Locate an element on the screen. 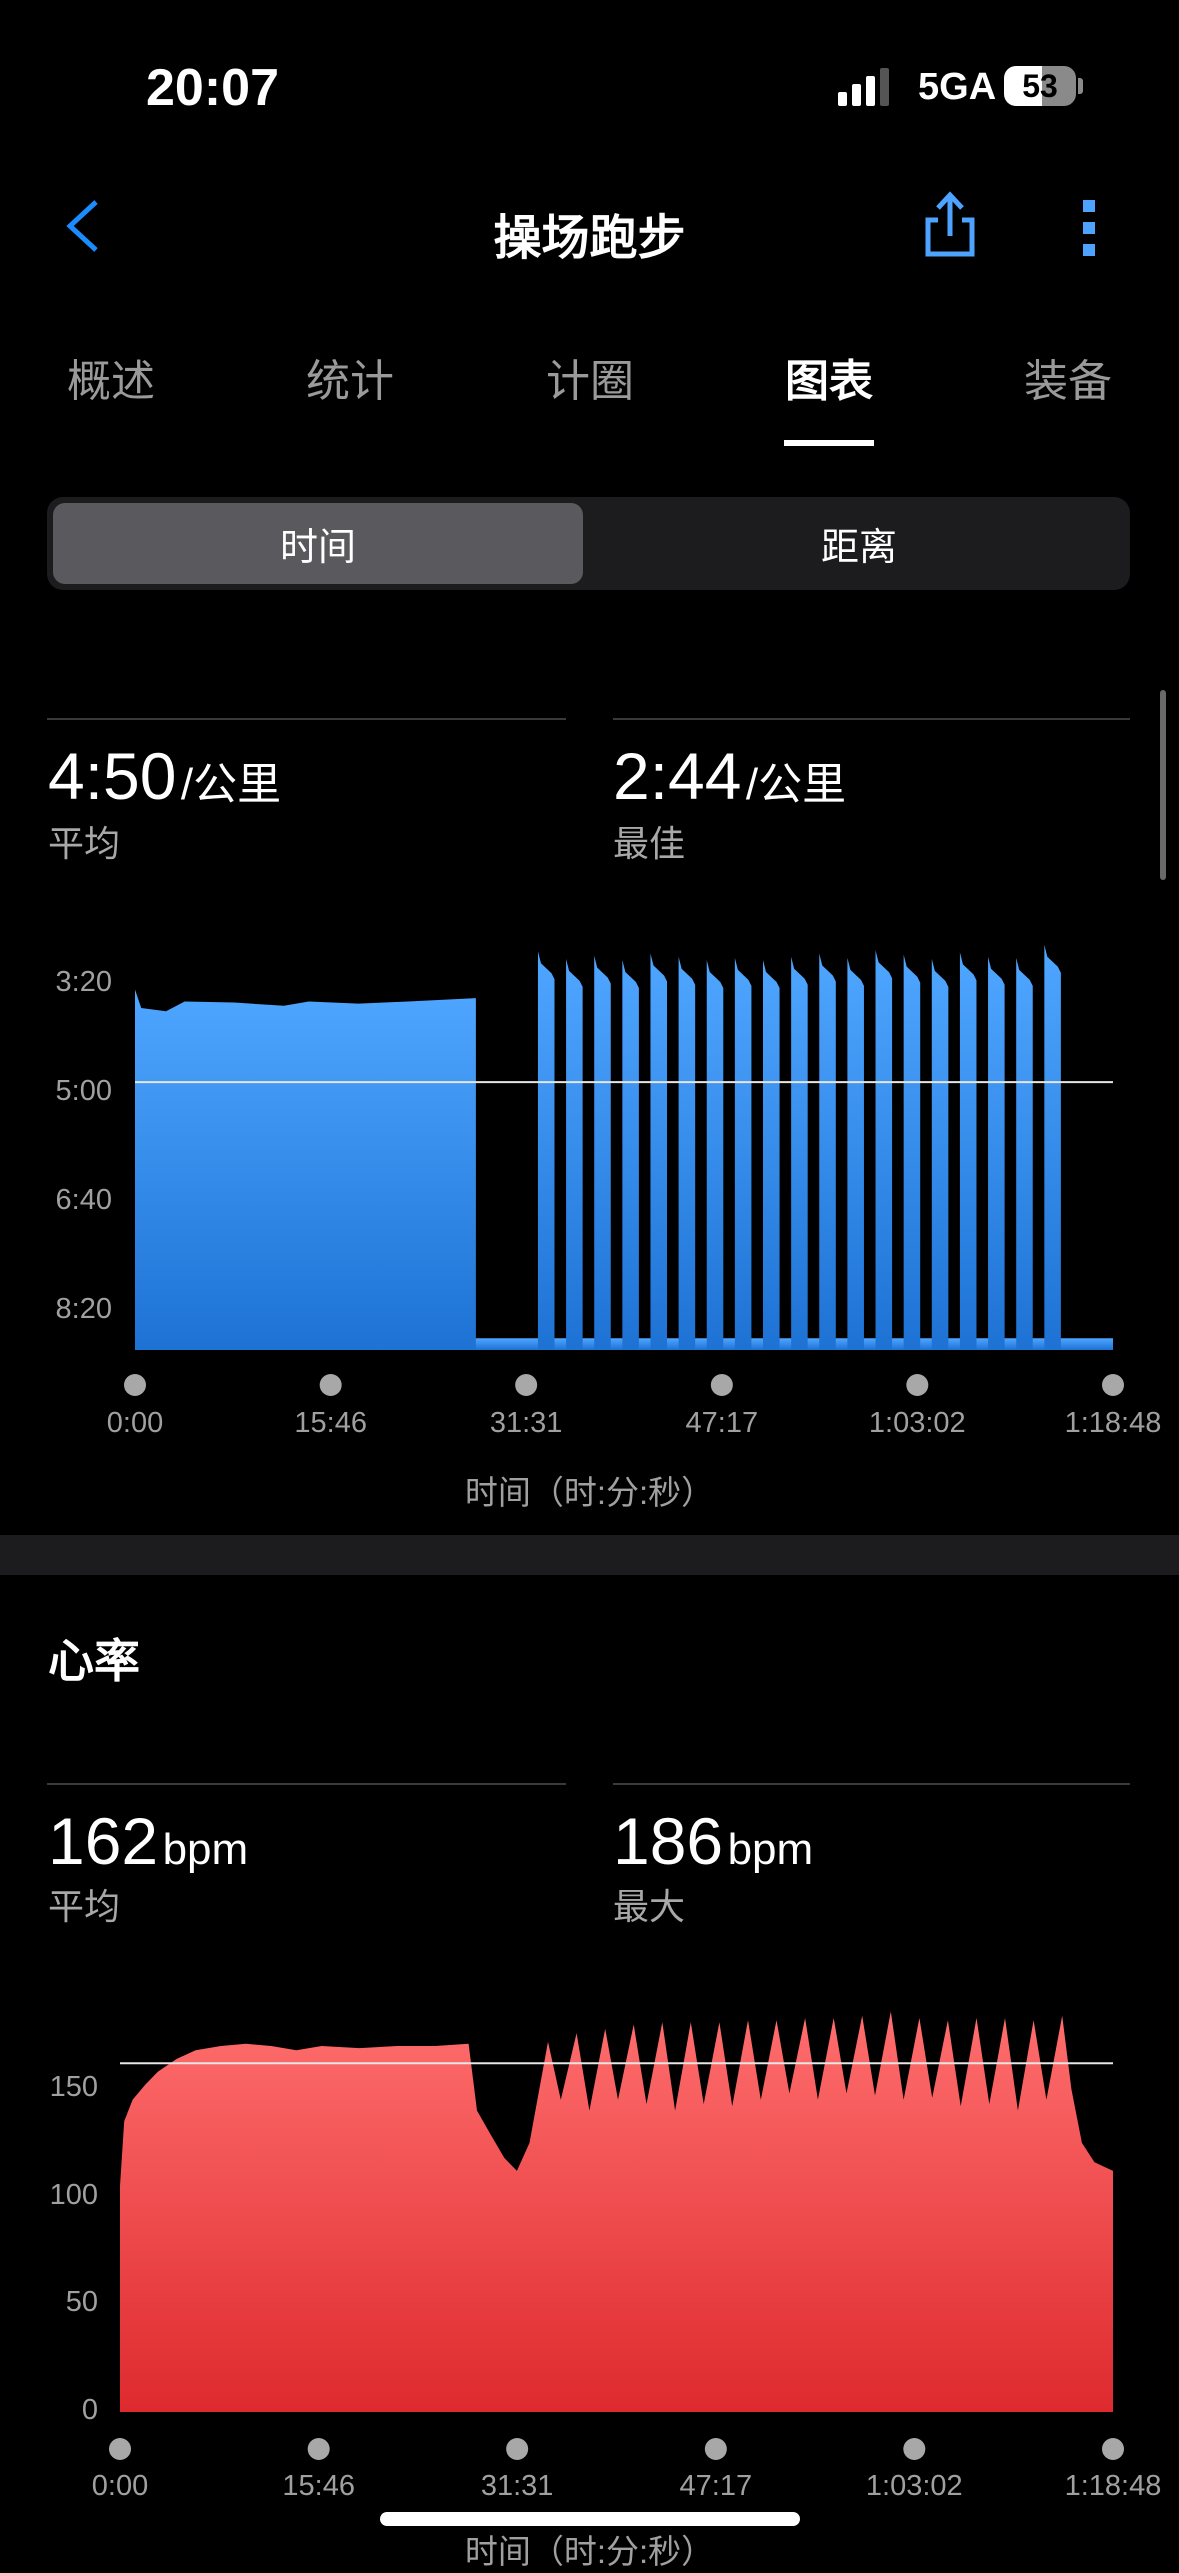 The height and width of the screenshot is (2573, 1179). section-separator is located at coordinates (589, 1555).